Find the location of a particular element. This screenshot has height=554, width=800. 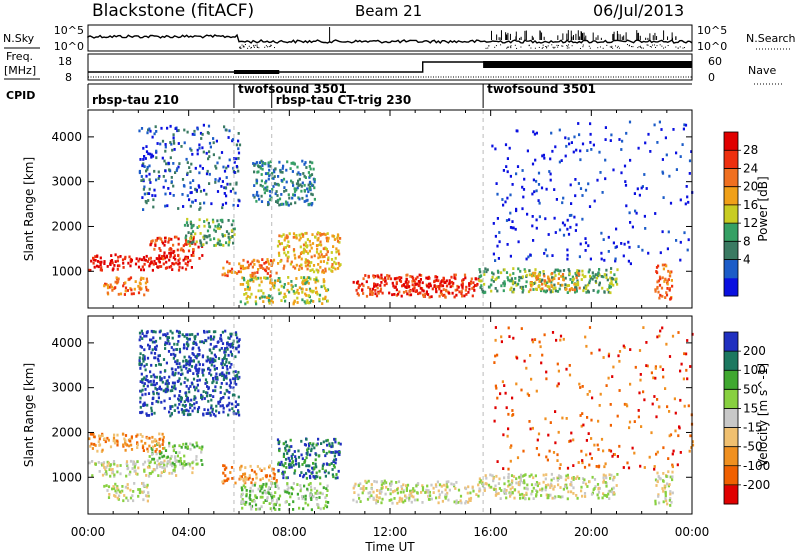

colorbar-swatch is located at coordinates (731, 214).